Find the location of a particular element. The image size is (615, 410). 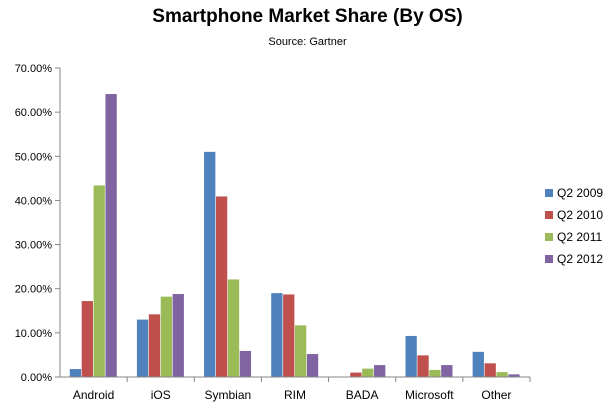

bar-q2-2010-other is located at coordinates (490, 370).